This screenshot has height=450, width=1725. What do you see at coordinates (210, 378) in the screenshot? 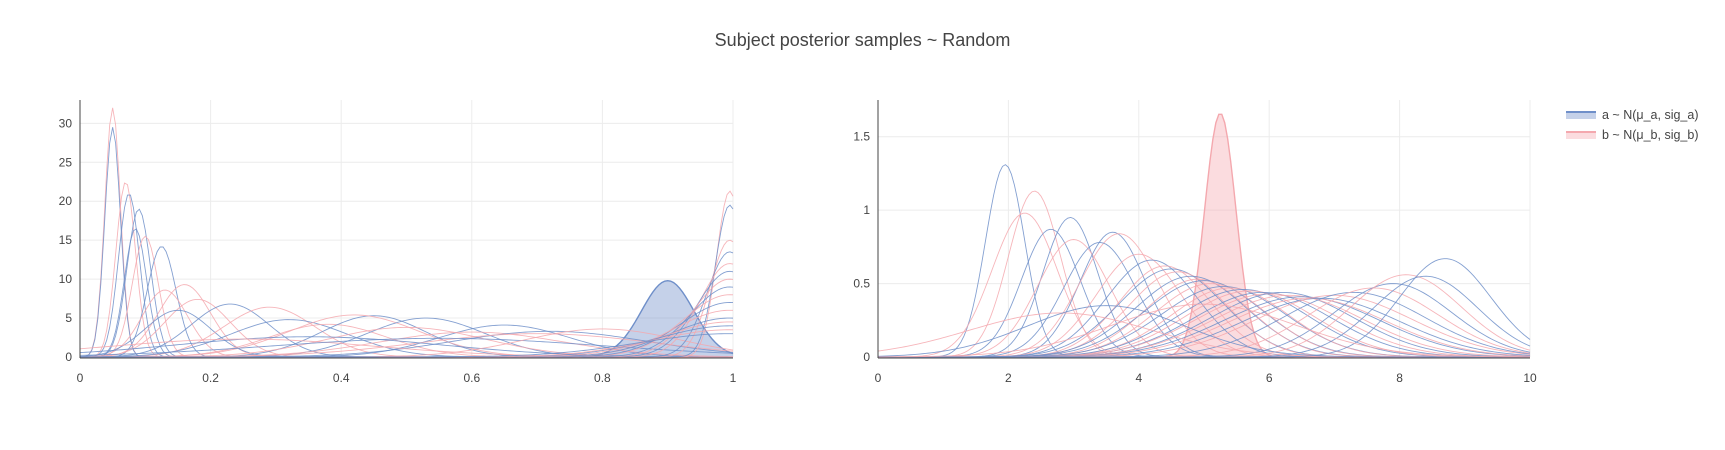
I see `left-xtick-label-1: 0.2` at bounding box center [210, 378].